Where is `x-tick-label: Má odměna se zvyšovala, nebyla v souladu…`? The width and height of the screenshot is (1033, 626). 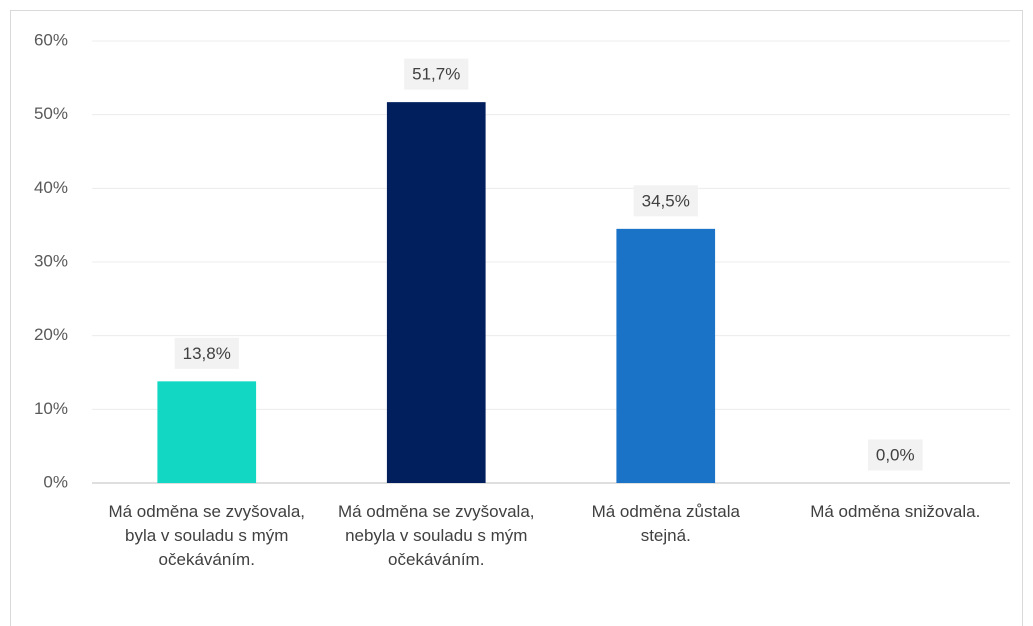
x-tick-label: Má odměna se zvyšovala, nebyla v souladu… is located at coordinates (436, 535).